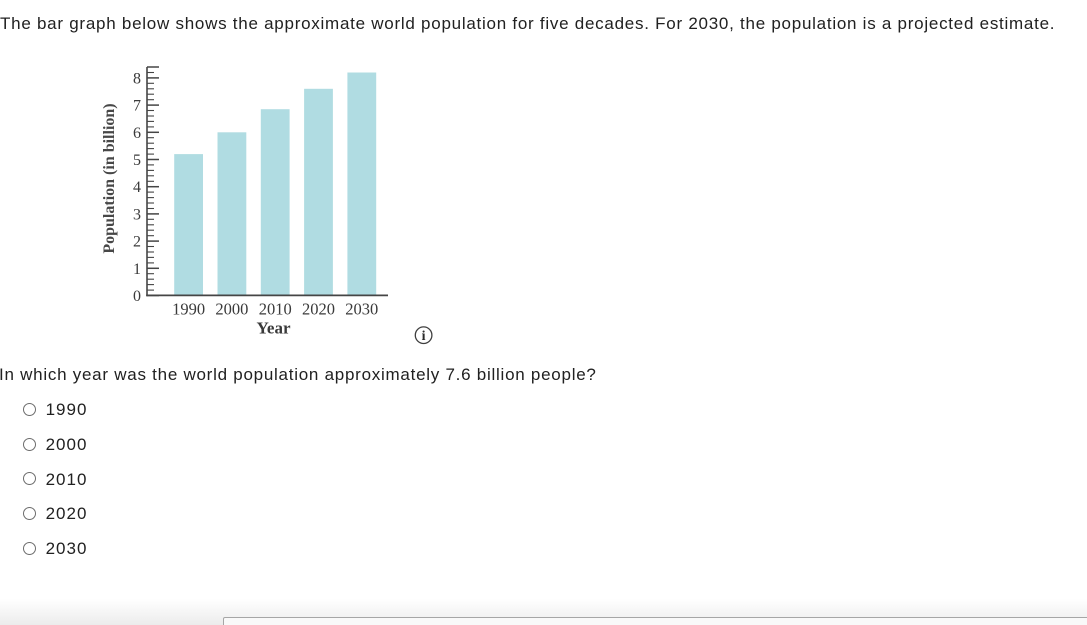 The image size is (1087, 625). I want to click on svg-text: 3, so click(137, 214).